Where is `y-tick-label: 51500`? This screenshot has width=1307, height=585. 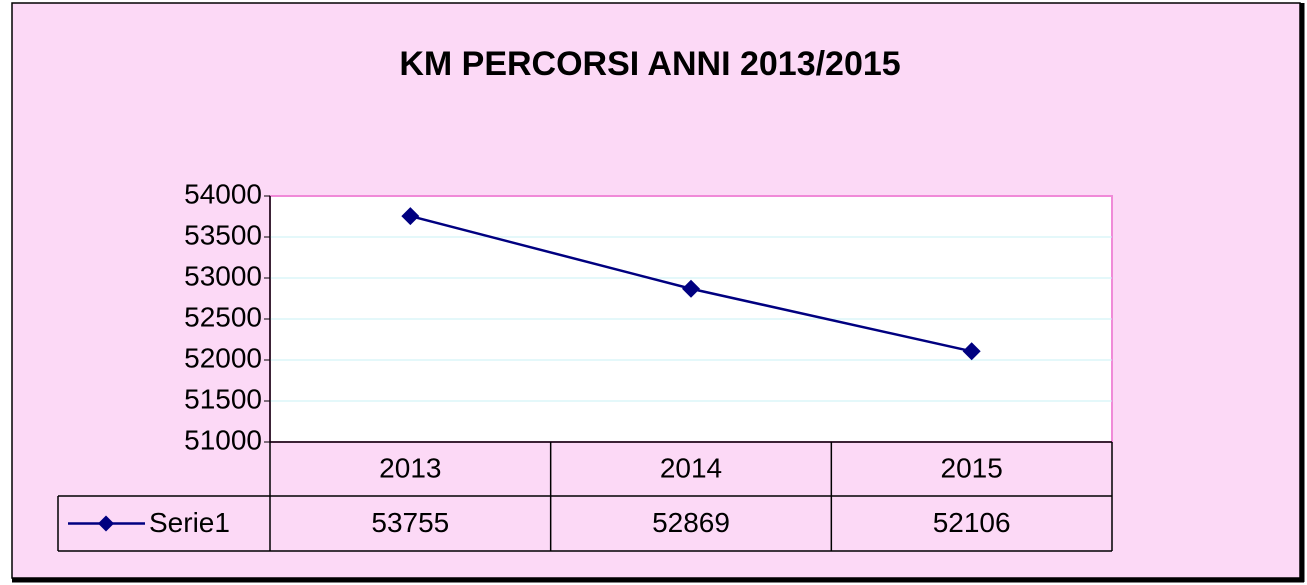 y-tick-label: 51500 is located at coordinates (223, 398).